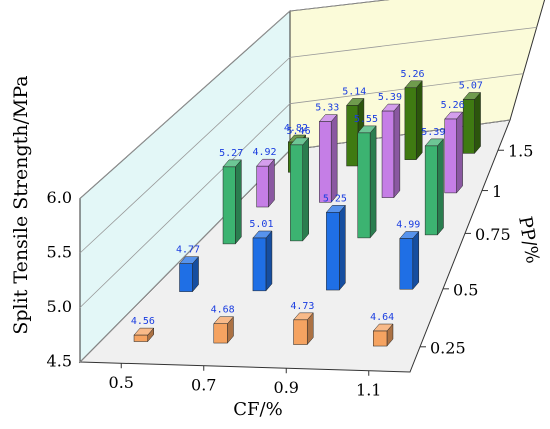 This screenshot has height=429, width=550. What do you see at coordinates (203, 384) in the screenshot?
I see `x-tick-label: 0.7` at bounding box center [203, 384].